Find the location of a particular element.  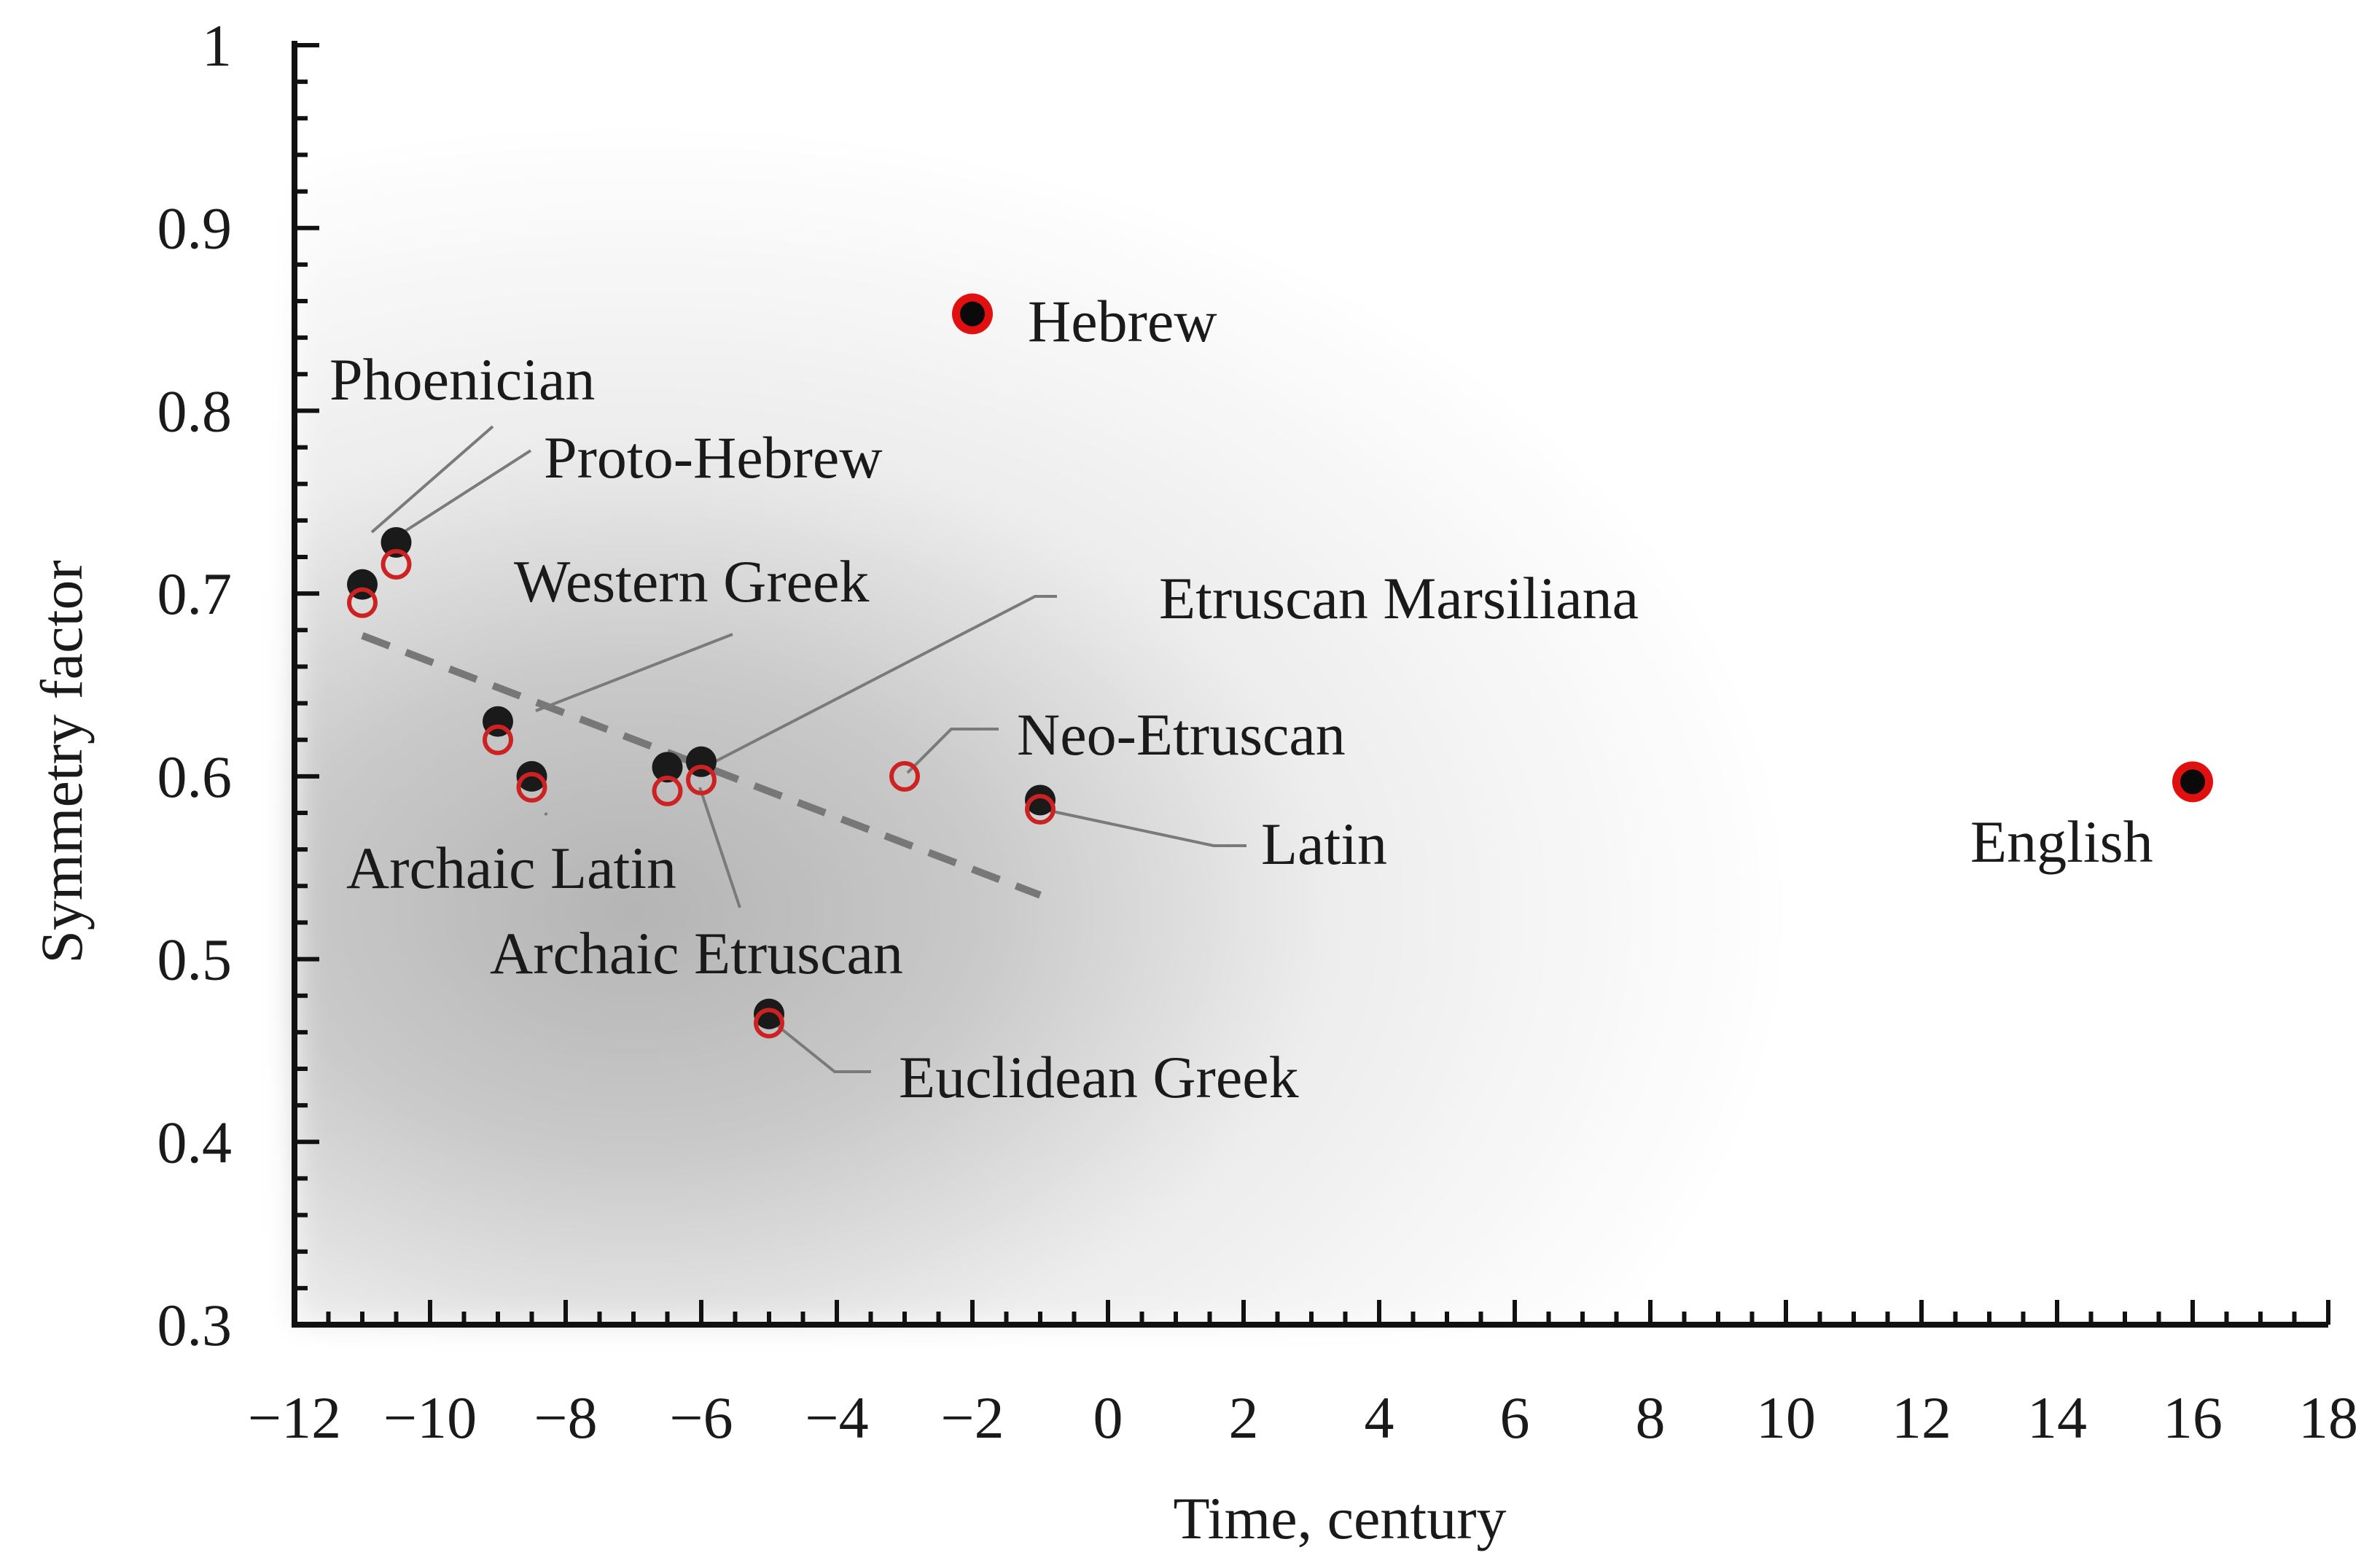

x-tick-label: −2 is located at coordinates (972, 1418).